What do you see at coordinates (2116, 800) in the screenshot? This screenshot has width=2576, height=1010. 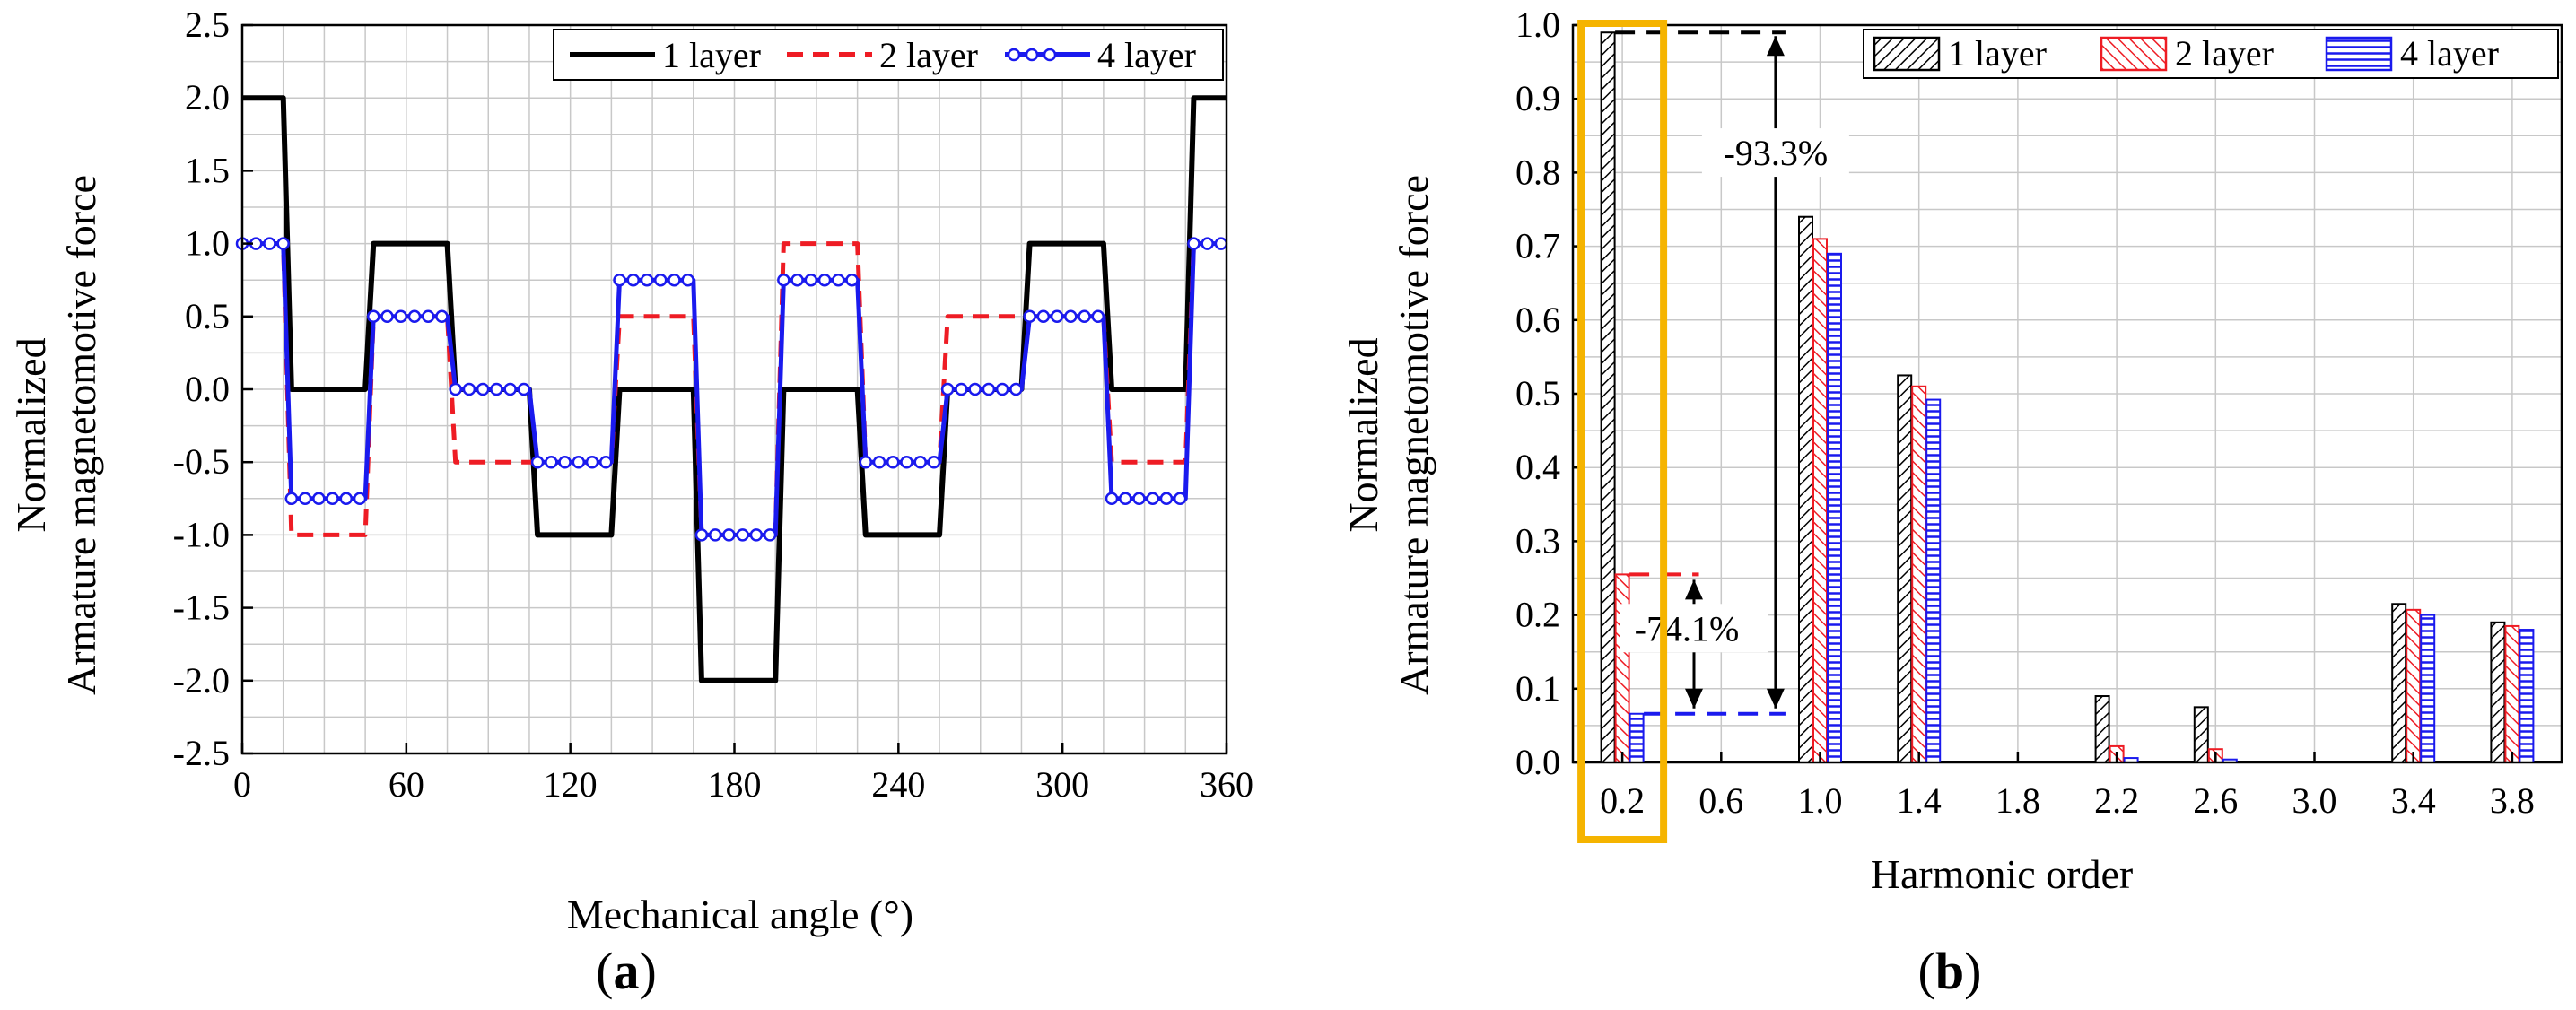 I see `b-x-tick-label: 2.2` at bounding box center [2116, 800].